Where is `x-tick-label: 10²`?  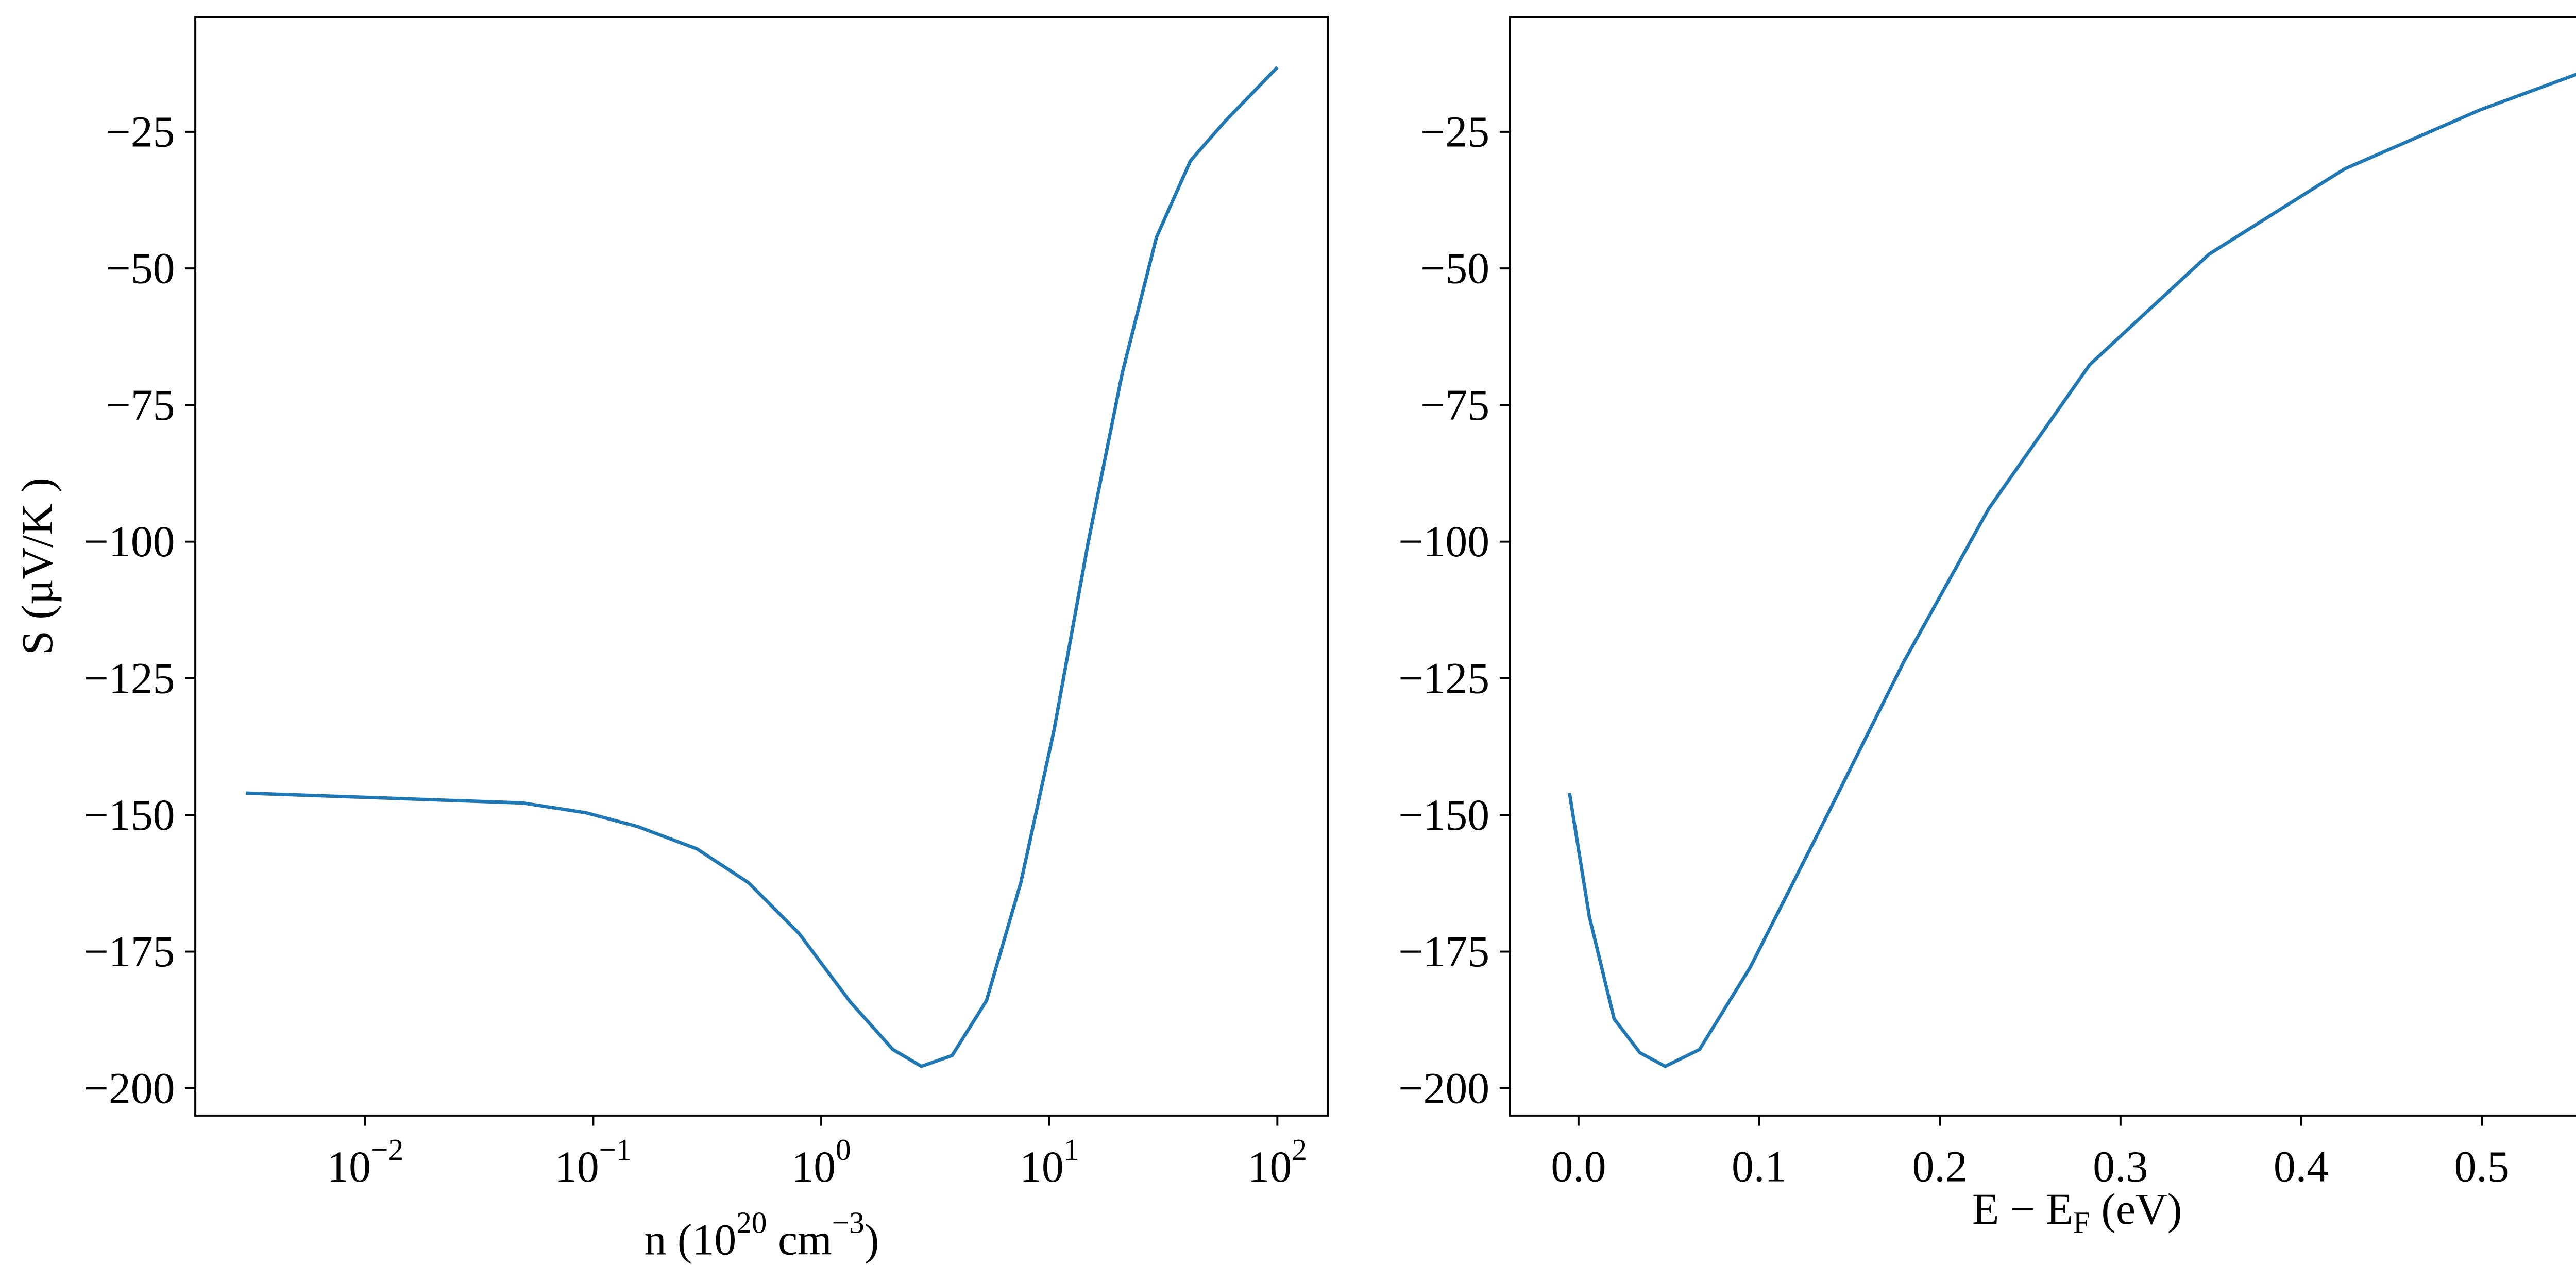 x-tick-label: 10² is located at coordinates (1277, 1162).